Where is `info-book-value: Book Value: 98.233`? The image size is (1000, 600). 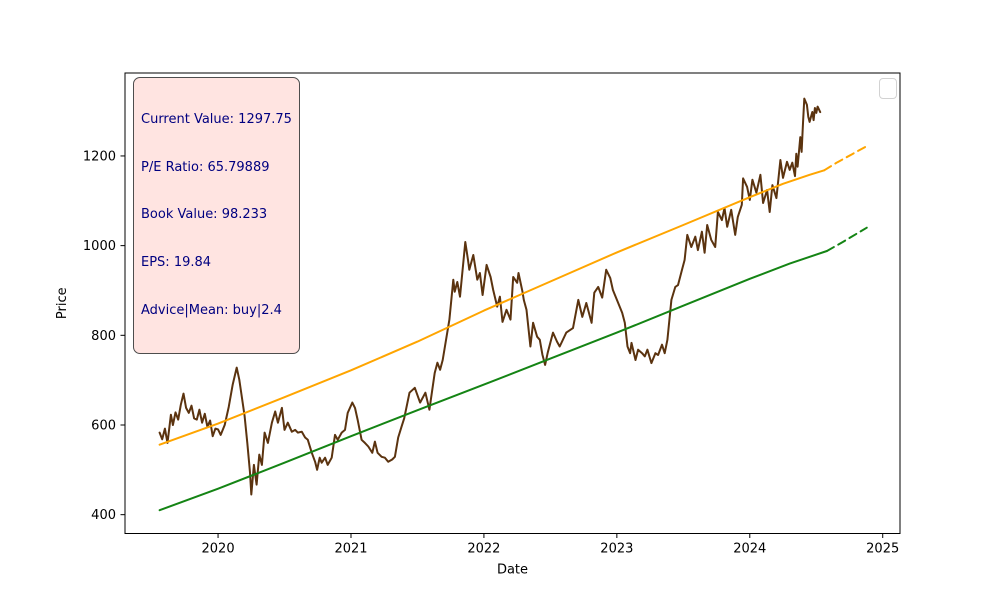 info-book-value: Book Value: 98.233 is located at coordinates (204, 215).